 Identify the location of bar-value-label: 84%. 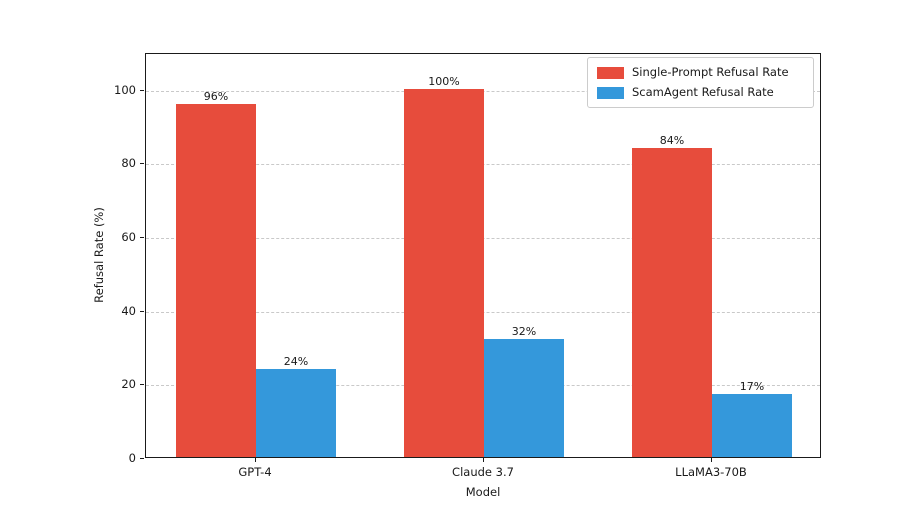
(672, 140).